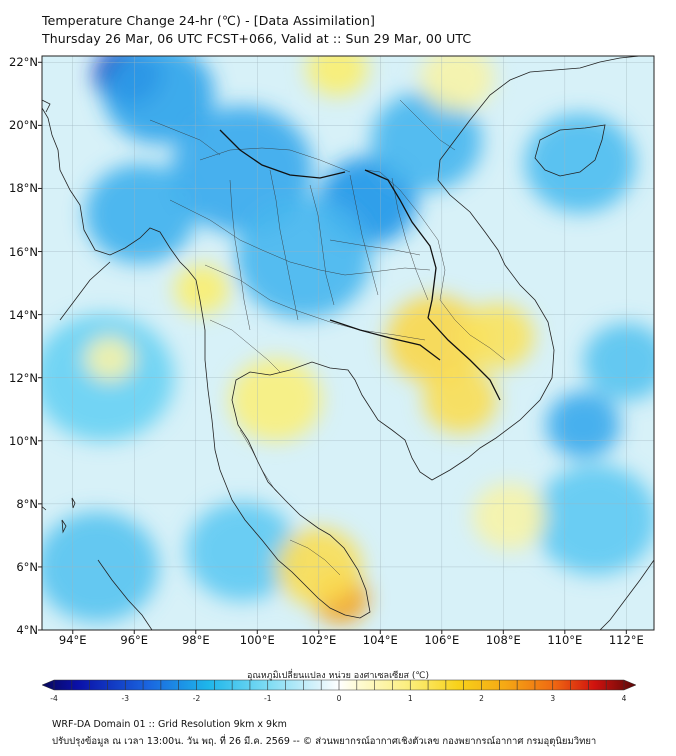  What do you see at coordinates (76, 210) in the screenshot?
I see `myanmar-coast` at bounding box center [76, 210].